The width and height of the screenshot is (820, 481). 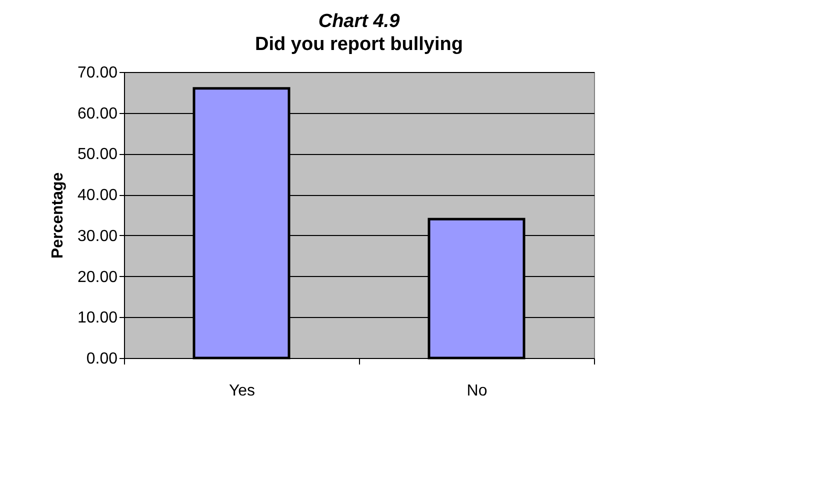 I want to click on y-tick-label: 10.00, so click(x=97, y=318).